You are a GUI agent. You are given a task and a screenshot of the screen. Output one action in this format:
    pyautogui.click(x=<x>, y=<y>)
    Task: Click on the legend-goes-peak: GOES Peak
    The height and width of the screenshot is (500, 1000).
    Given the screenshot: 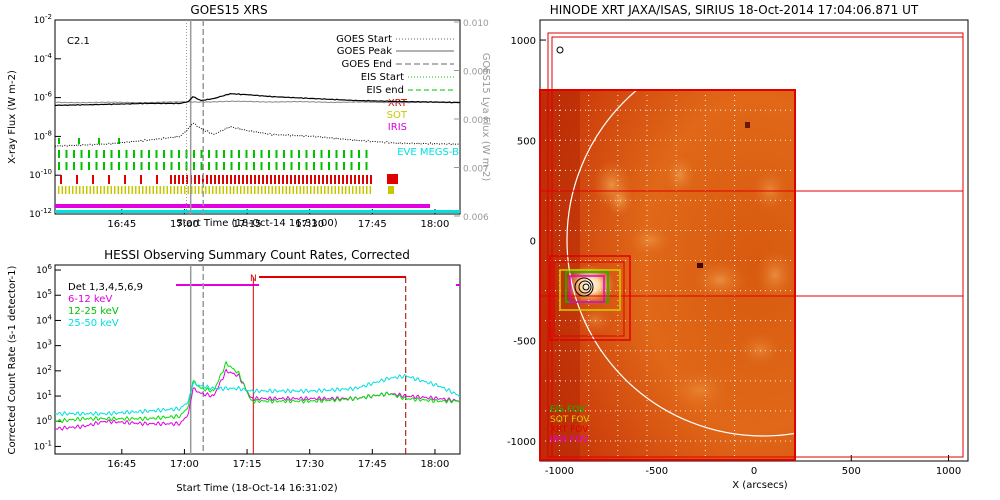 What is the action you would take?
    pyautogui.click(x=364, y=51)
    